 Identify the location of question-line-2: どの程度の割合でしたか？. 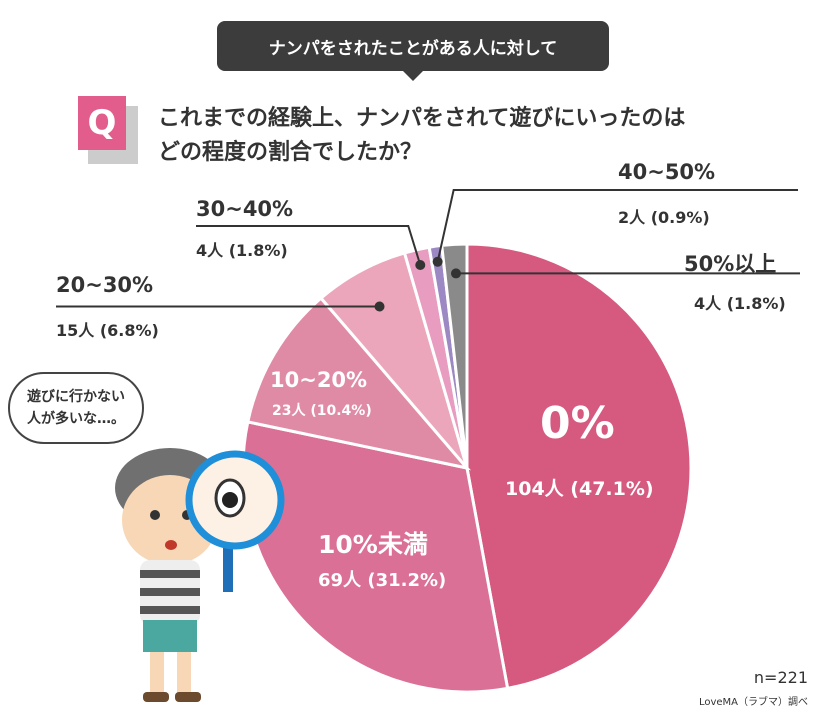
(290, 152).